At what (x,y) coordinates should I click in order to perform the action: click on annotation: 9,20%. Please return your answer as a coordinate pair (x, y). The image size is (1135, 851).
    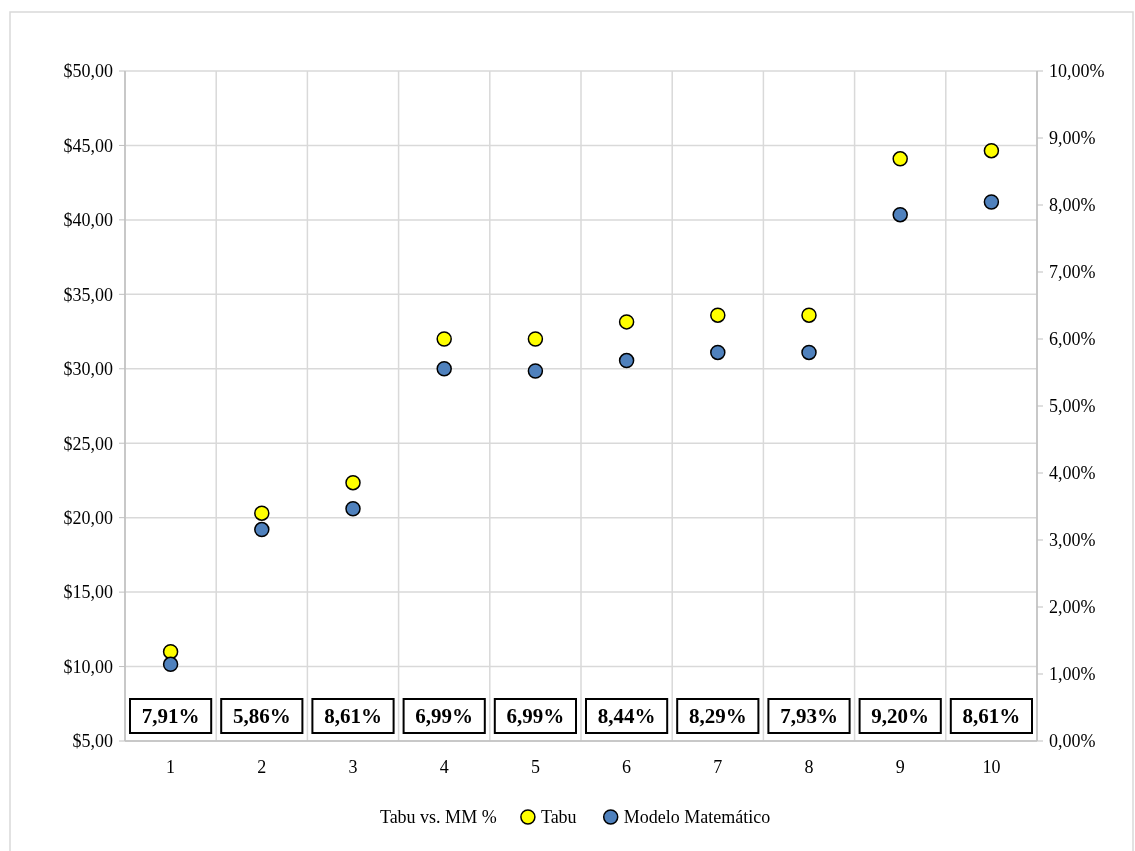
    Looking at the image, I should click on (900, 716).